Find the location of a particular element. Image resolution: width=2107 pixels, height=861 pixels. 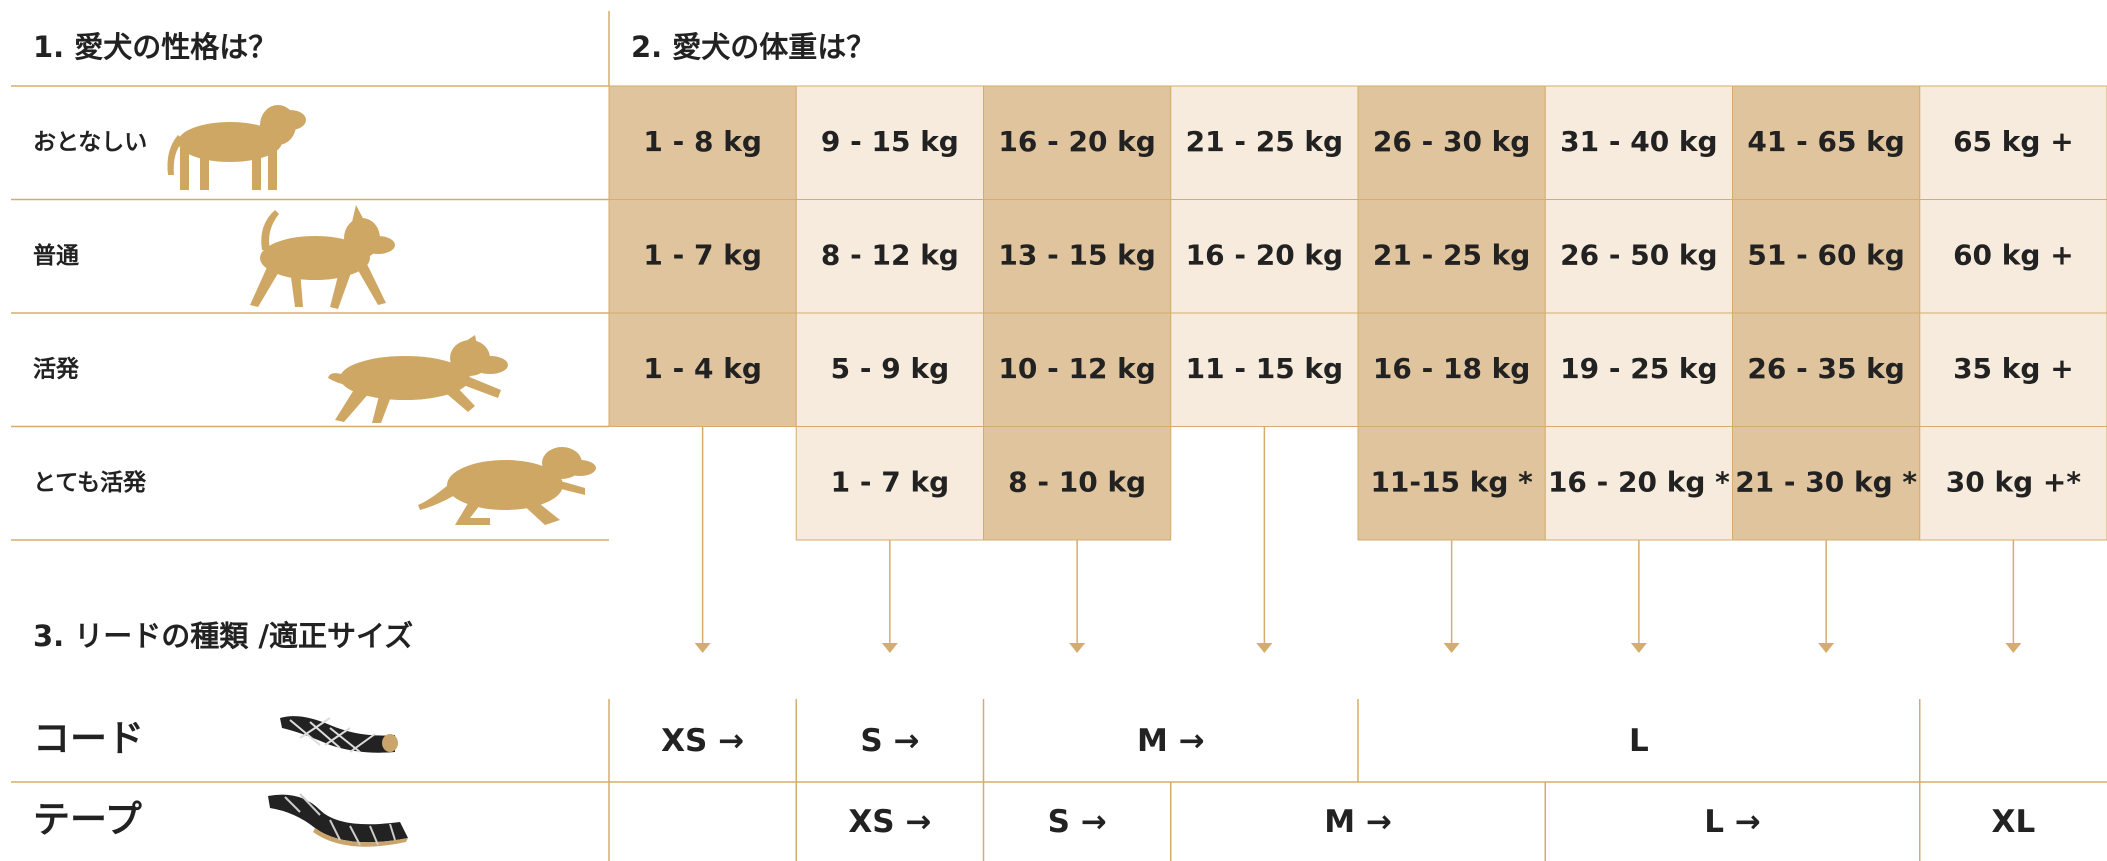

cord-icon is located at coordinates (339, 734).